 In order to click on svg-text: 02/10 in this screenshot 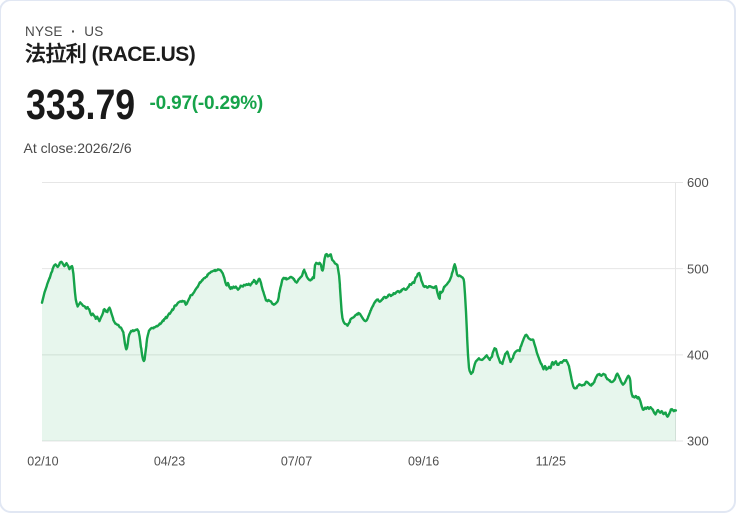, I will do `click(42, 462)`.